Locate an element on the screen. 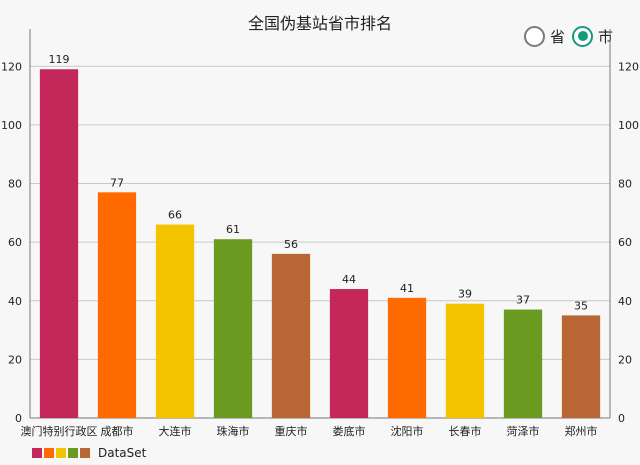 This screenshot has height=465, width=640. bar-value-label: 56 is located at coordinates (291, 244).